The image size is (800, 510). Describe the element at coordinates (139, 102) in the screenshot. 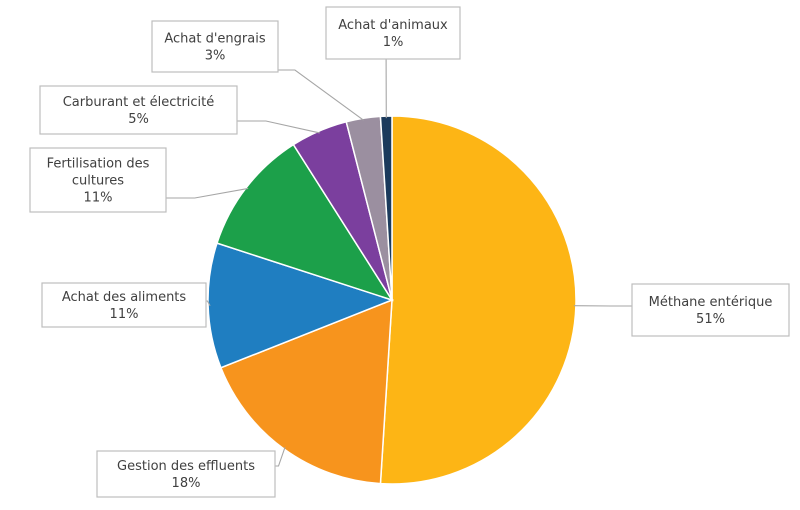

I see `slice-name-label: Carburant et électricité` at that location.